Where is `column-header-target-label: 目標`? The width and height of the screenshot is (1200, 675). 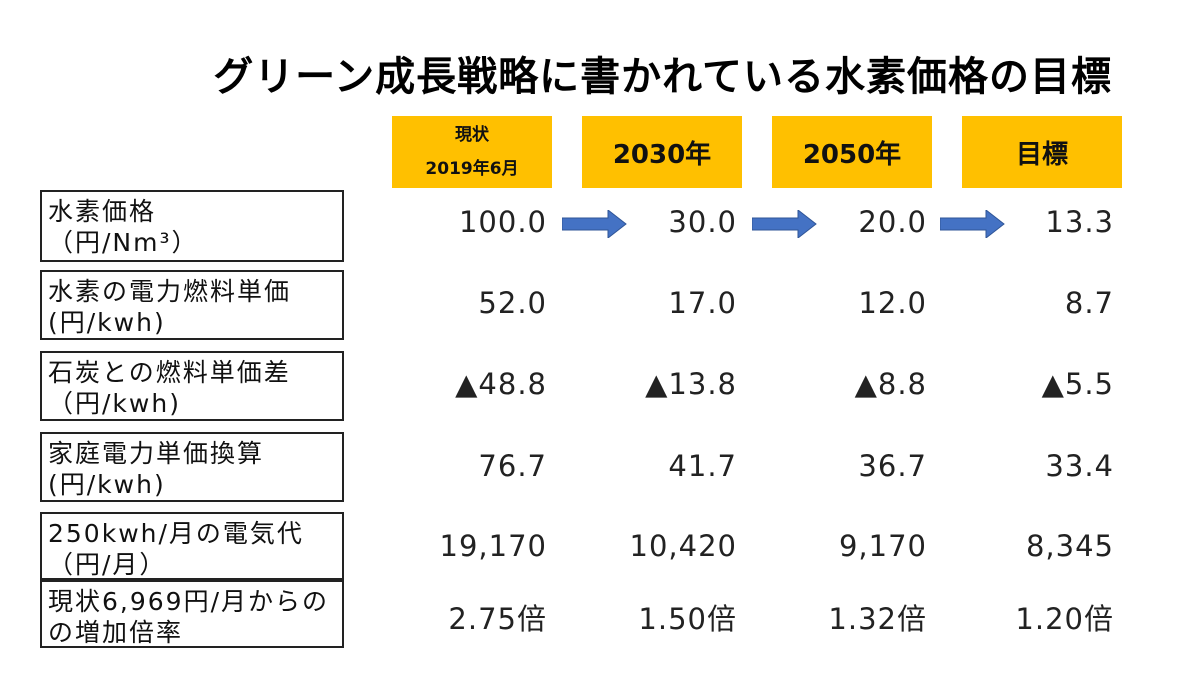 column-header-target-label: 目標 is located at coordinates (1041, 154).